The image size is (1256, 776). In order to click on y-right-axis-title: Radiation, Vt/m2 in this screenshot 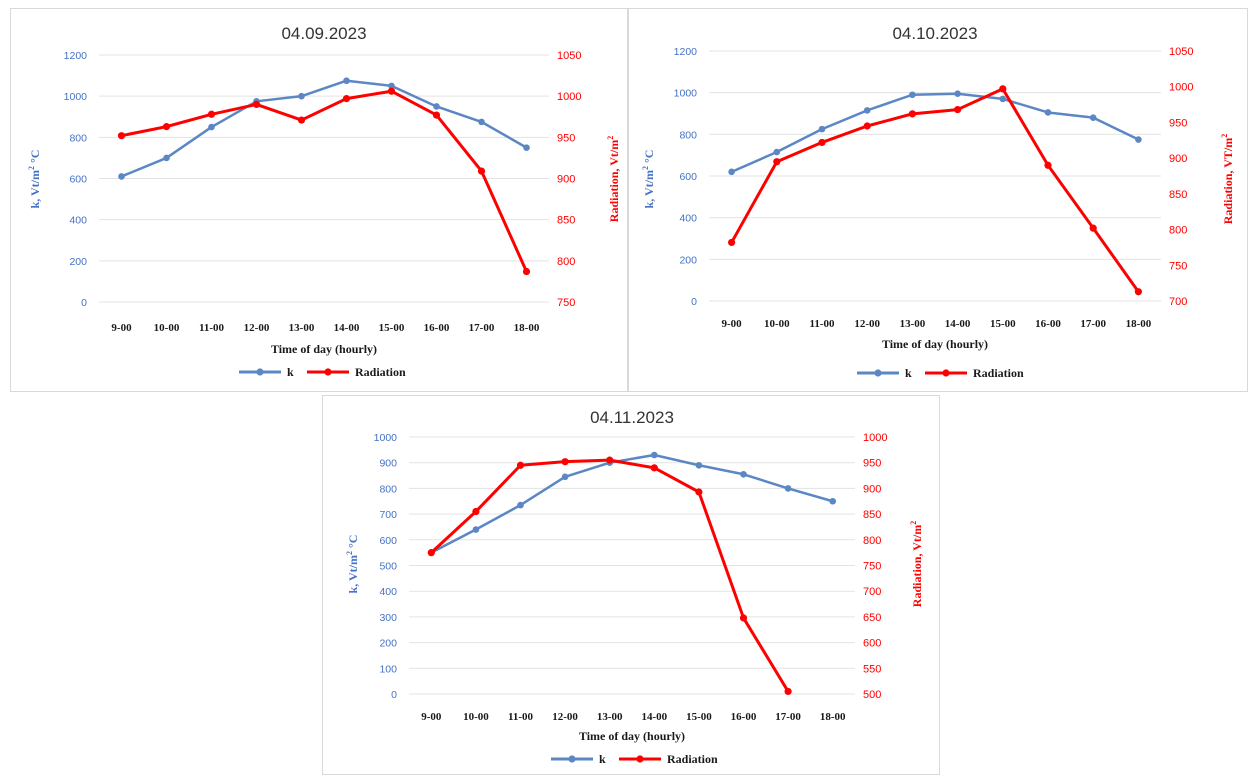, I will do `click(916, 564)`.